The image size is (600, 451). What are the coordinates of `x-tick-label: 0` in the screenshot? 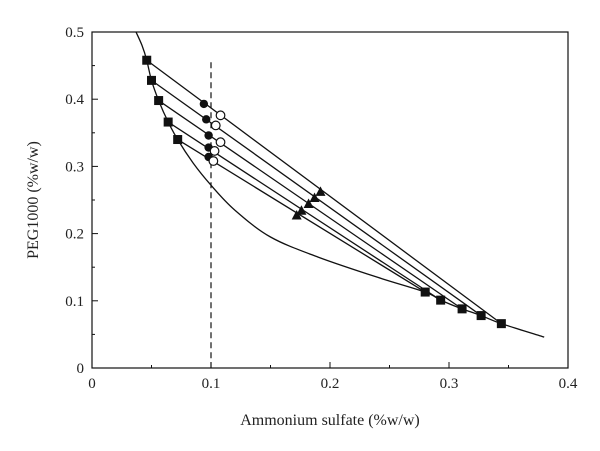 It's located at (92, 384).